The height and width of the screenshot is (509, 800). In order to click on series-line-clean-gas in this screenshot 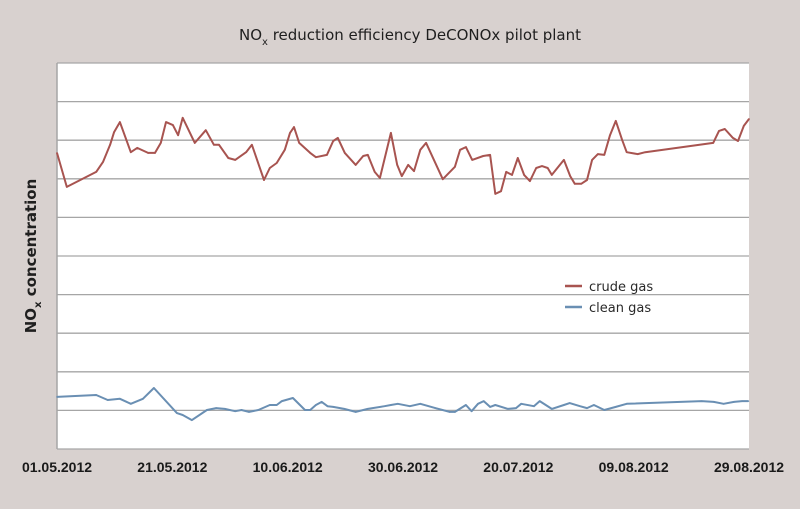, I will do `click(402, 404)`.